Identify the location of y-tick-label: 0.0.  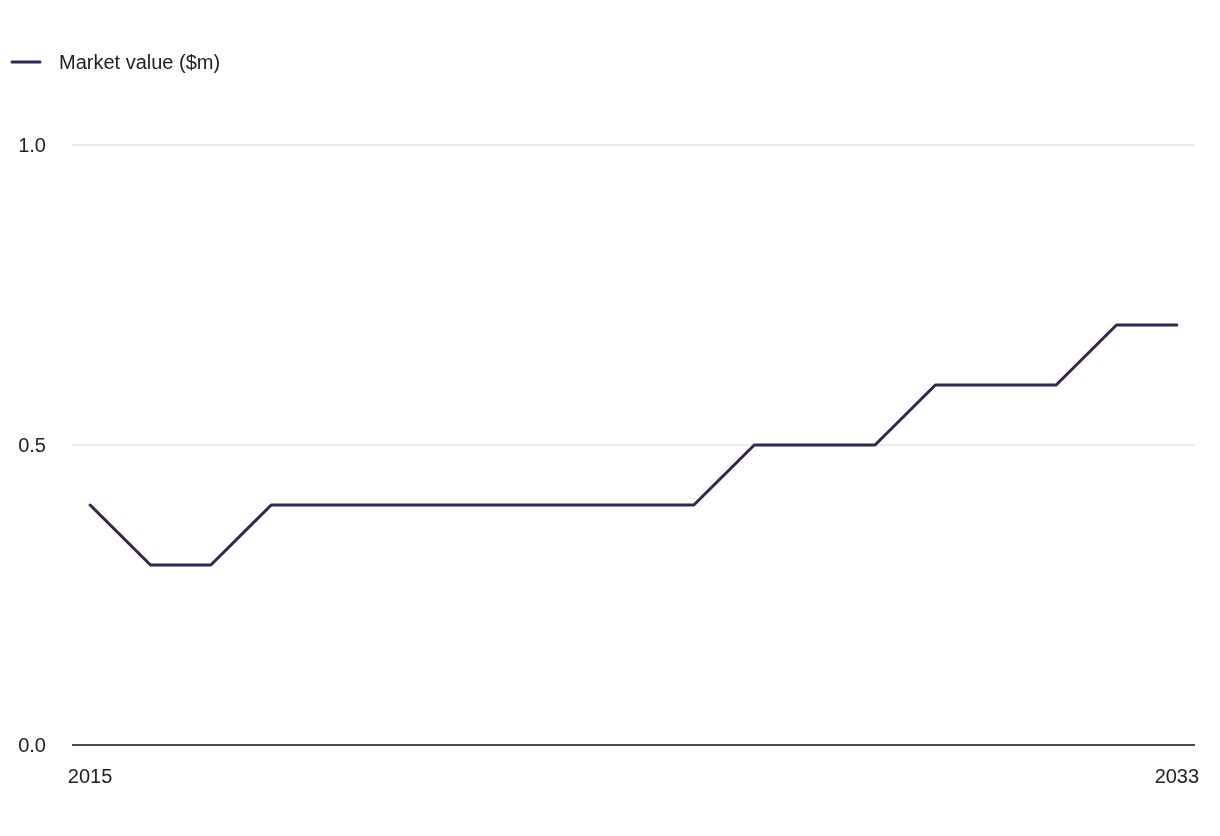
(32, 745).